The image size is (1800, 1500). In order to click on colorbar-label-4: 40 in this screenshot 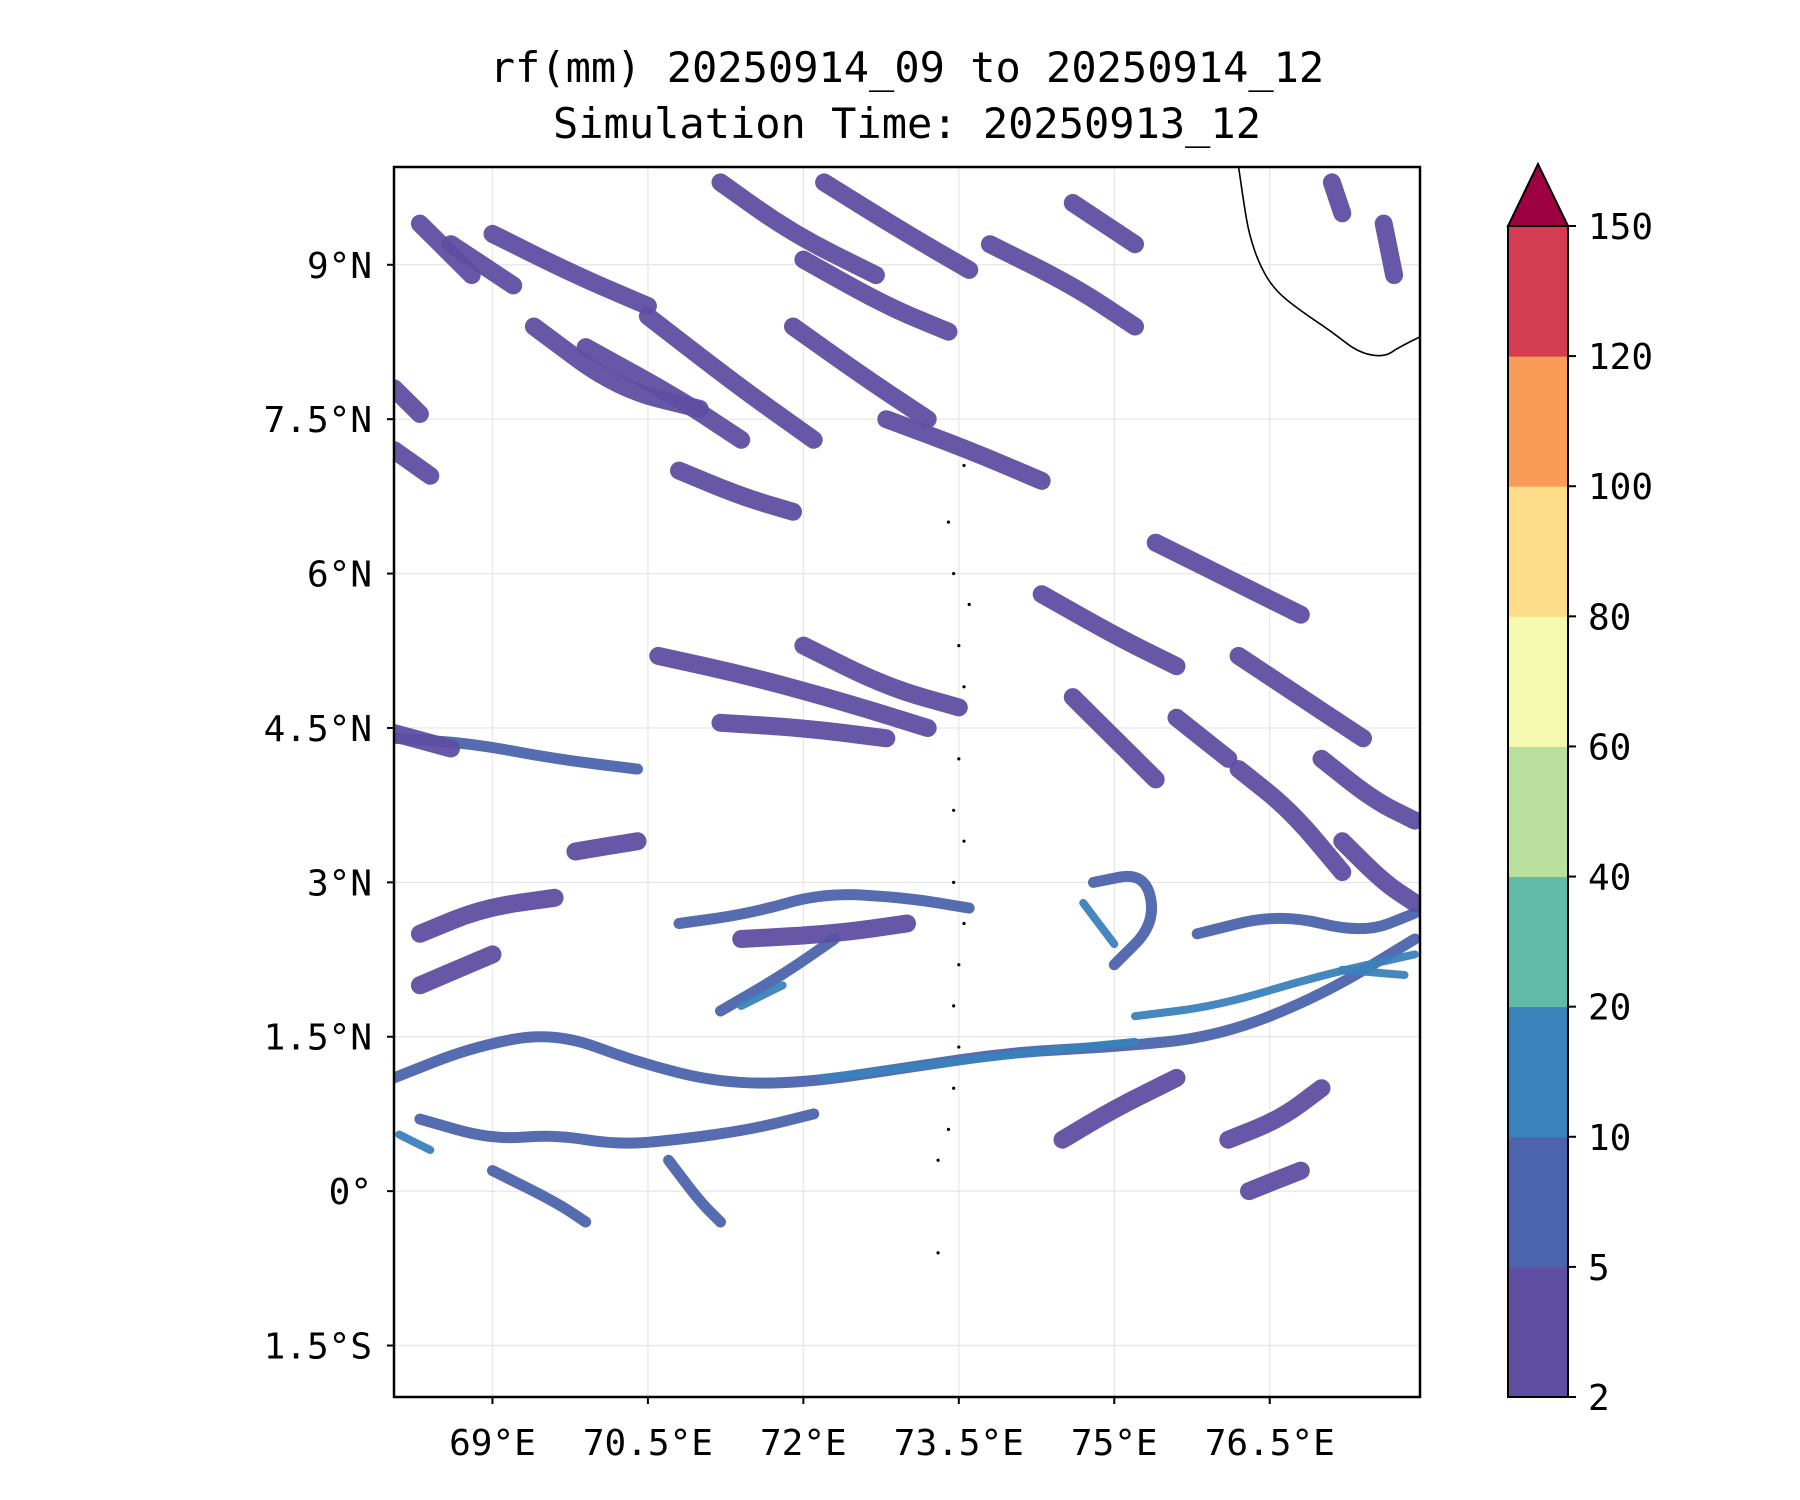, I will do `click(1609, 878)`.